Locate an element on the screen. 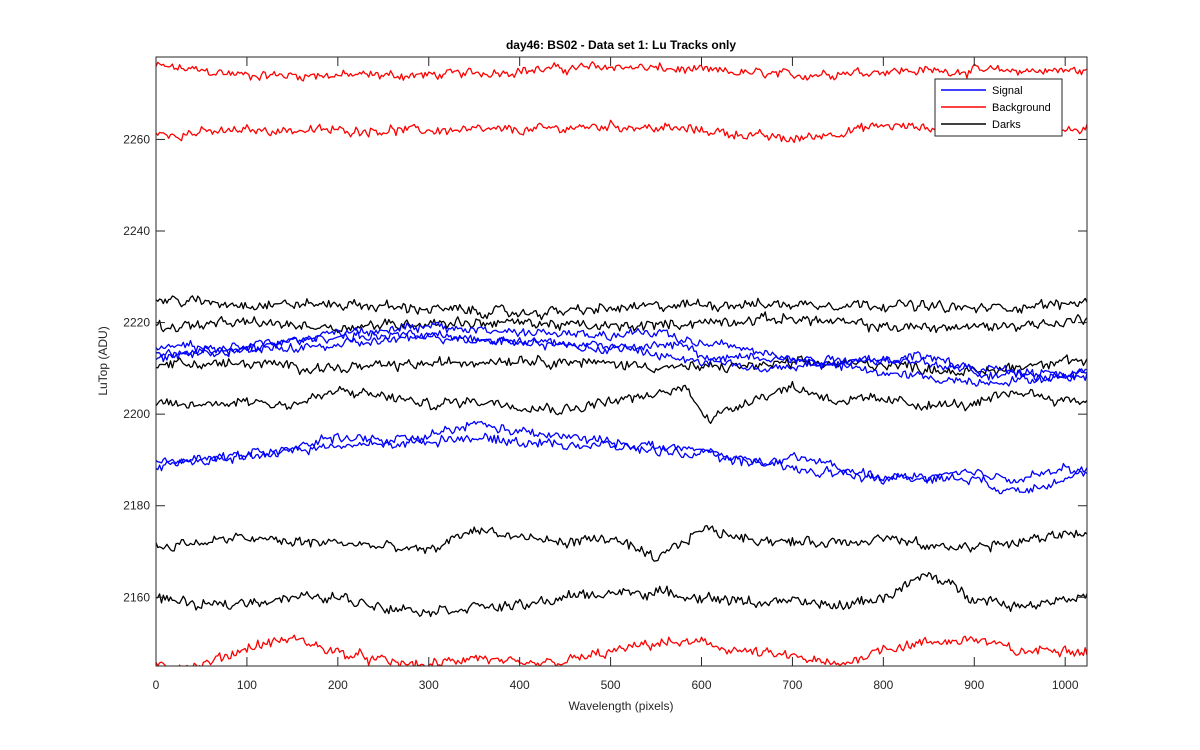 This screenshot has height=750, width=1200. y-tick-label: 2180 is located at coordinates (136, 506).